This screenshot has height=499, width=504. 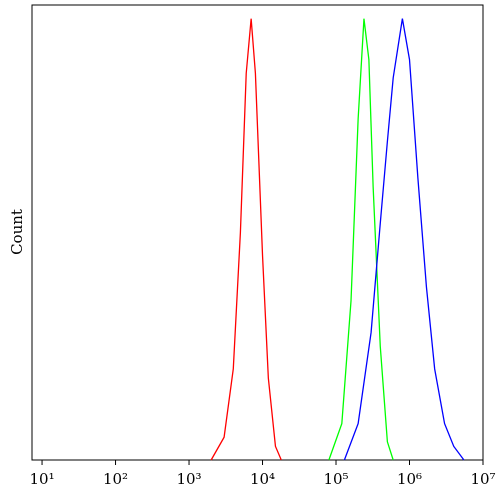 What do you see at coordinates (409, 479) in the screenshot?
I see `x-tick-label: 10⁶` at bounding box center [409, 479].